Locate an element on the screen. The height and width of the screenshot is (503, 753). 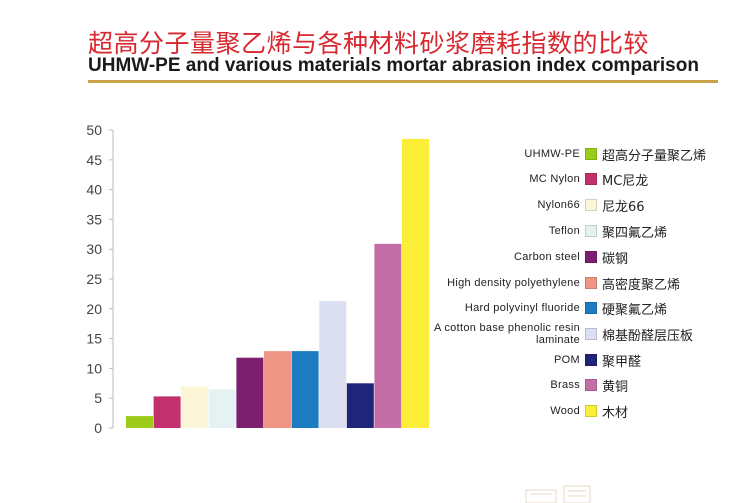
legend-label-cn: 超高分子量聚乙烯 is located at coordinates (654, 156).